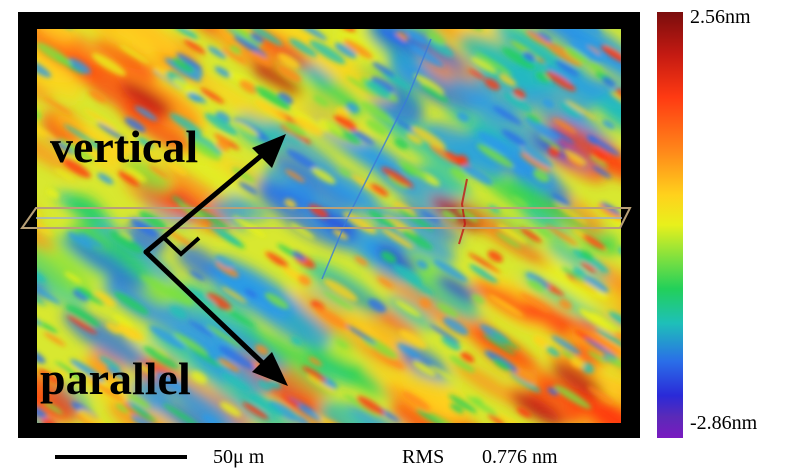  Describe the element at coordinates (121, 457) in the screenshot. I see `scale-bar` at that location.